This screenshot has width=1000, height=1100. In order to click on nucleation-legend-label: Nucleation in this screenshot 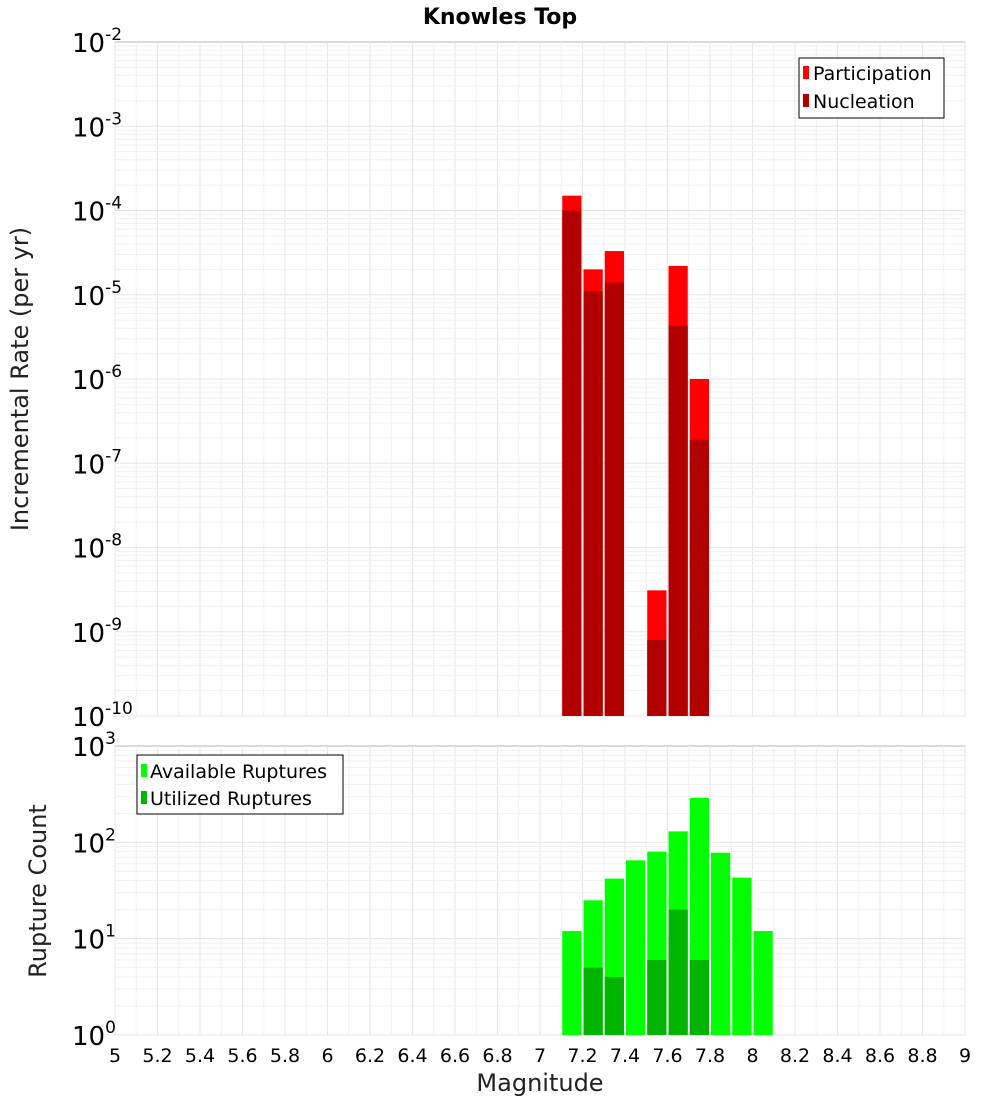, I will do `click(864, 102)`.